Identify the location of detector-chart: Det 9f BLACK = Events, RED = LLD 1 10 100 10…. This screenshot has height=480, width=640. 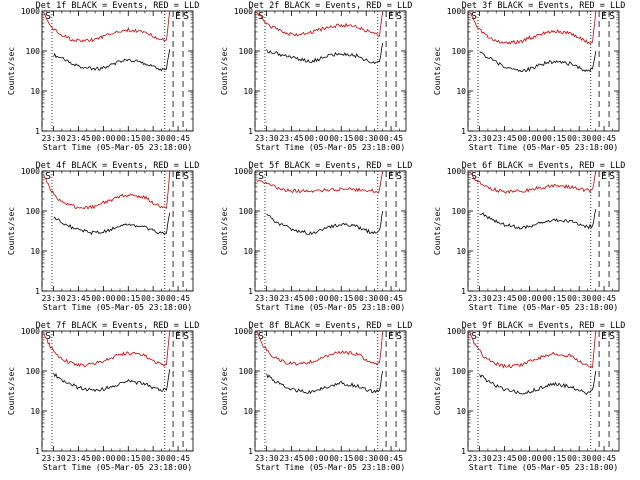
(529, 396).